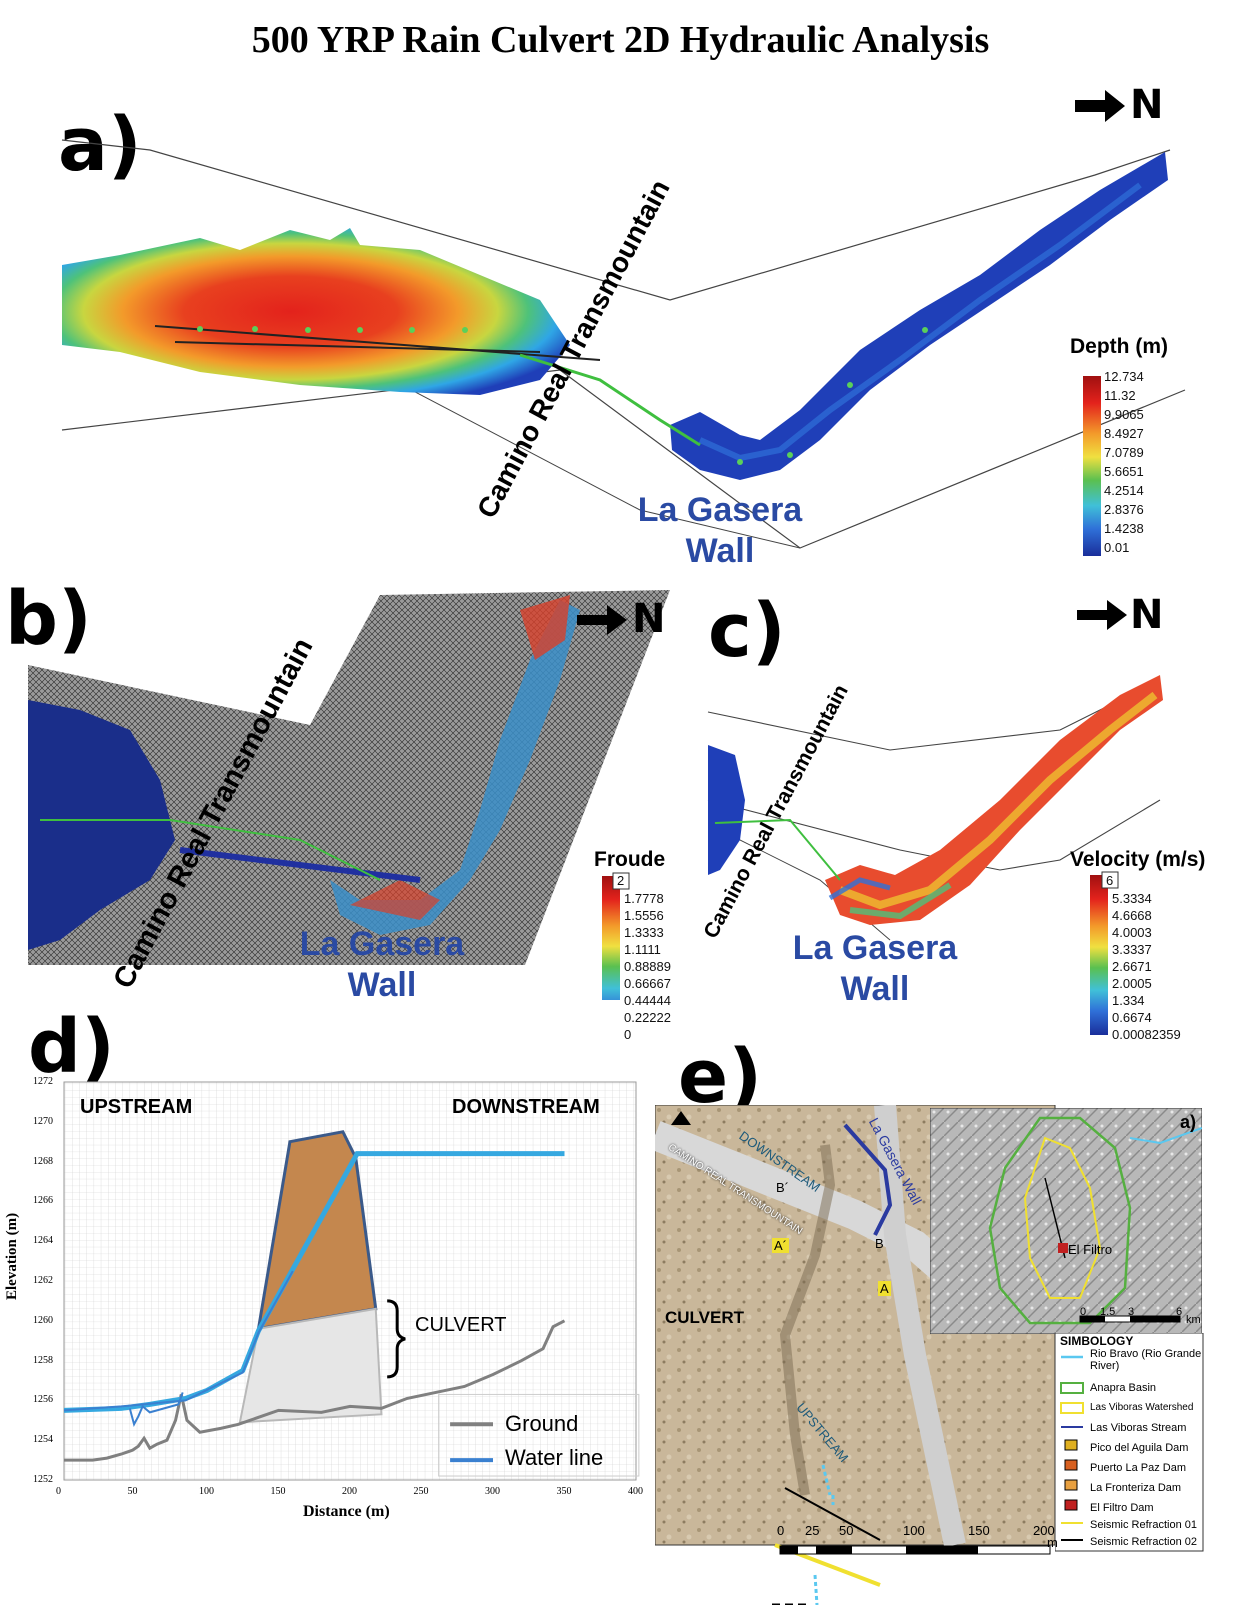  What do you see at coordinates (1132, 1017) in the screenshot?
I see `legend-tick: 0.6674` at bounding box center [1132, 1017].